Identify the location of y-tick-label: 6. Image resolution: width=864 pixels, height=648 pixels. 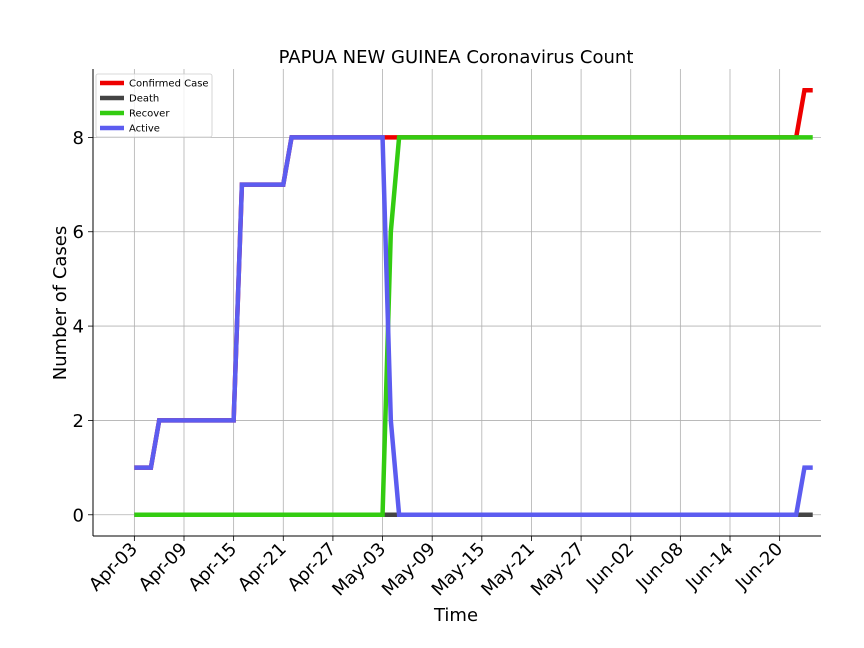
(78, 232).